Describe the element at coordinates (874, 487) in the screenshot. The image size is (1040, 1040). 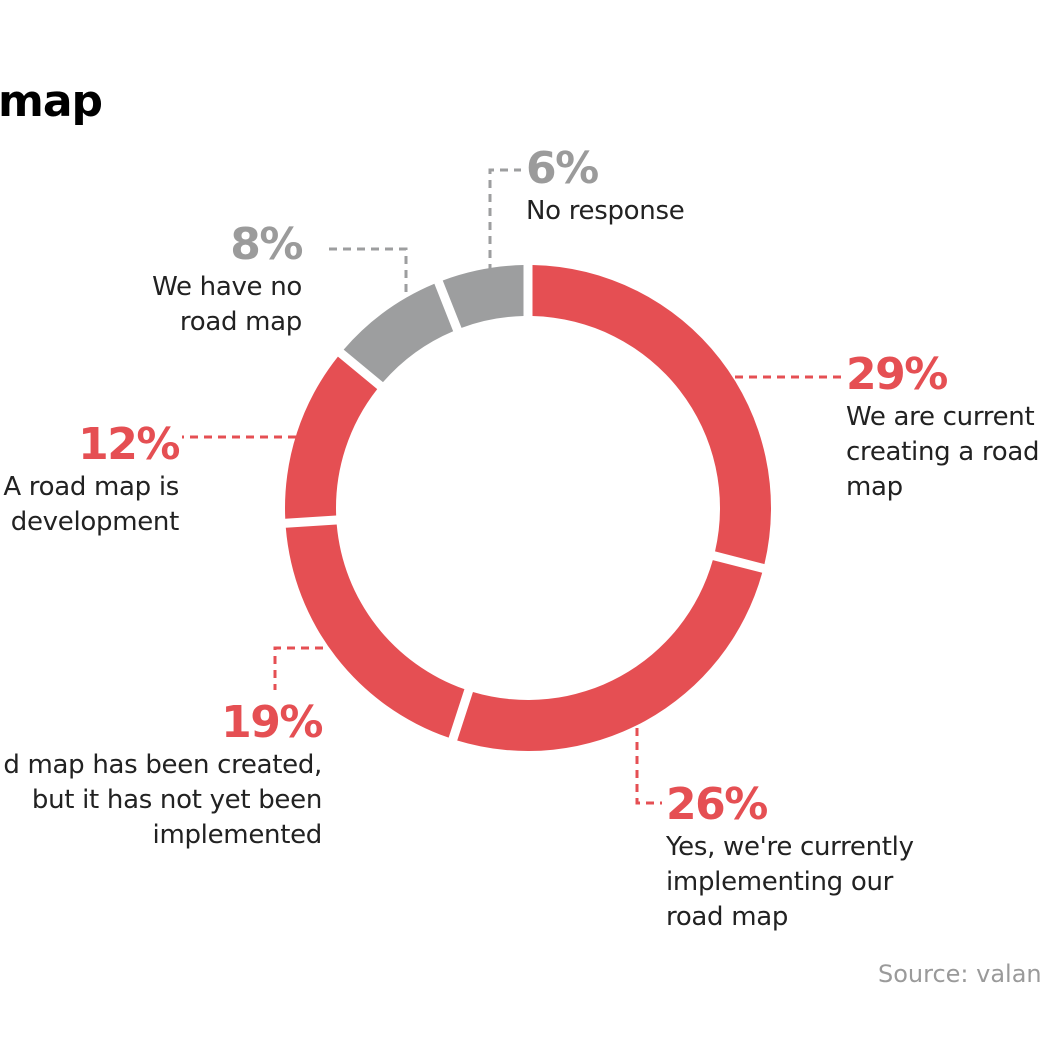
I see `desc-line: map` at that location.